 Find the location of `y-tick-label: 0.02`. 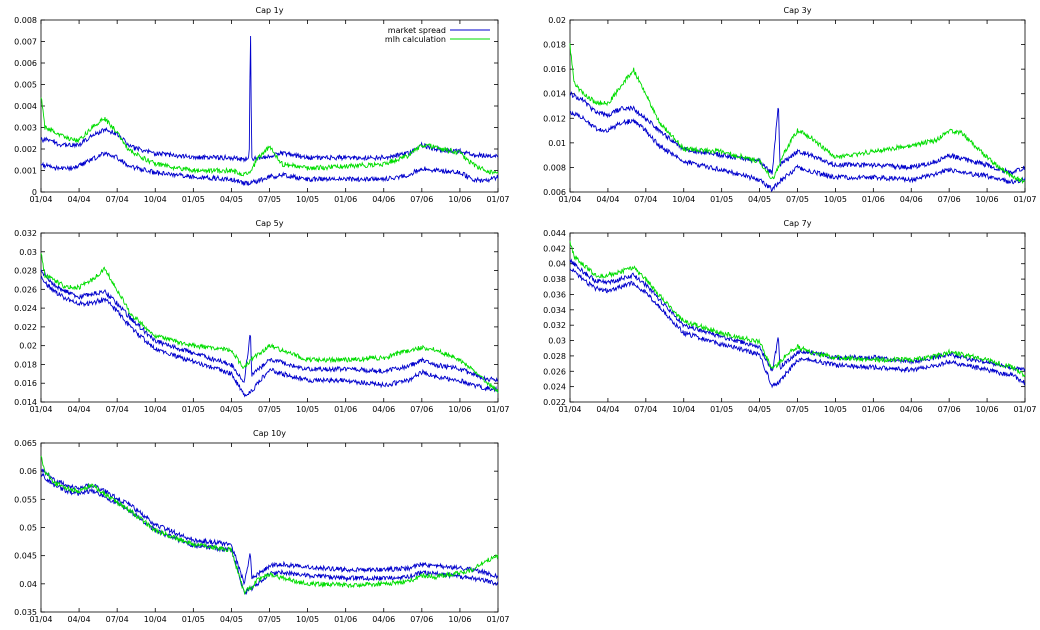

y-tick-label: 0.02 is located at coordinates (28, 346).